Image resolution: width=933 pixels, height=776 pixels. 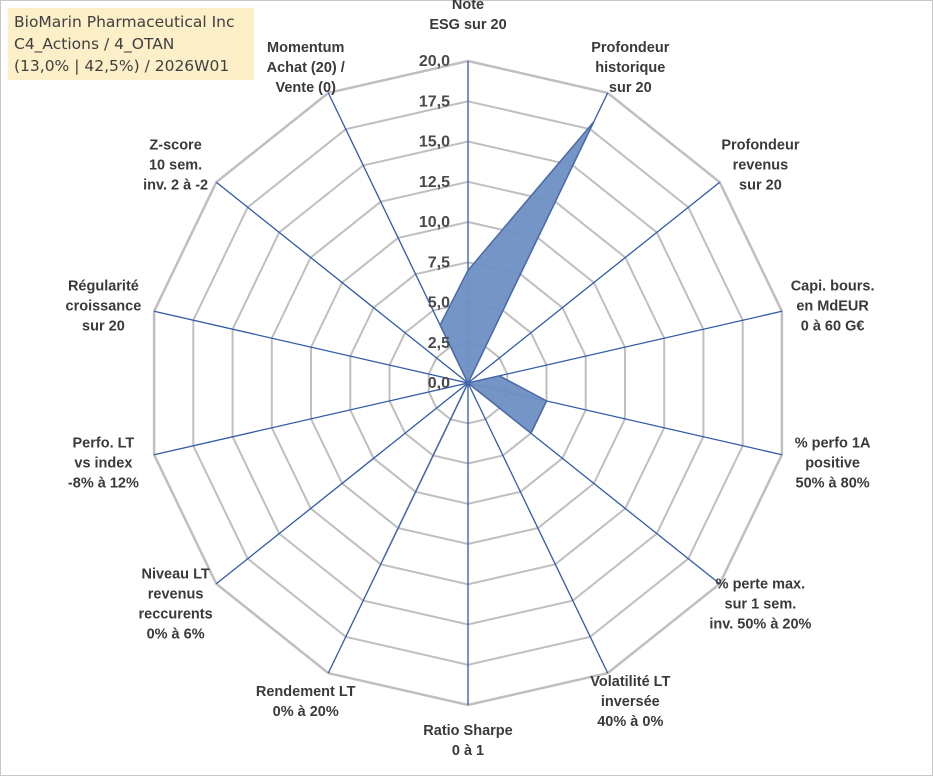 I want to click on axis-label-line: reccurents, so click(x=176, y=615).